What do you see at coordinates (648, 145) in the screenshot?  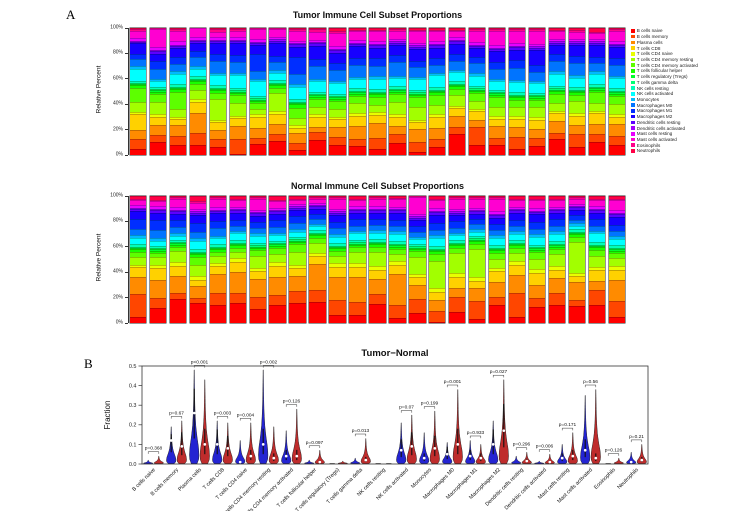 I see `legend-label: Eosinophils` at bounding box center [648, 145].